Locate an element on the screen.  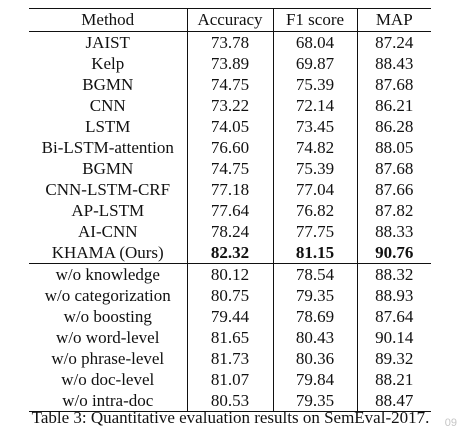
table-row: w/o categorization 80.75 79.35 88.93 is located at coordinates (230, 295).